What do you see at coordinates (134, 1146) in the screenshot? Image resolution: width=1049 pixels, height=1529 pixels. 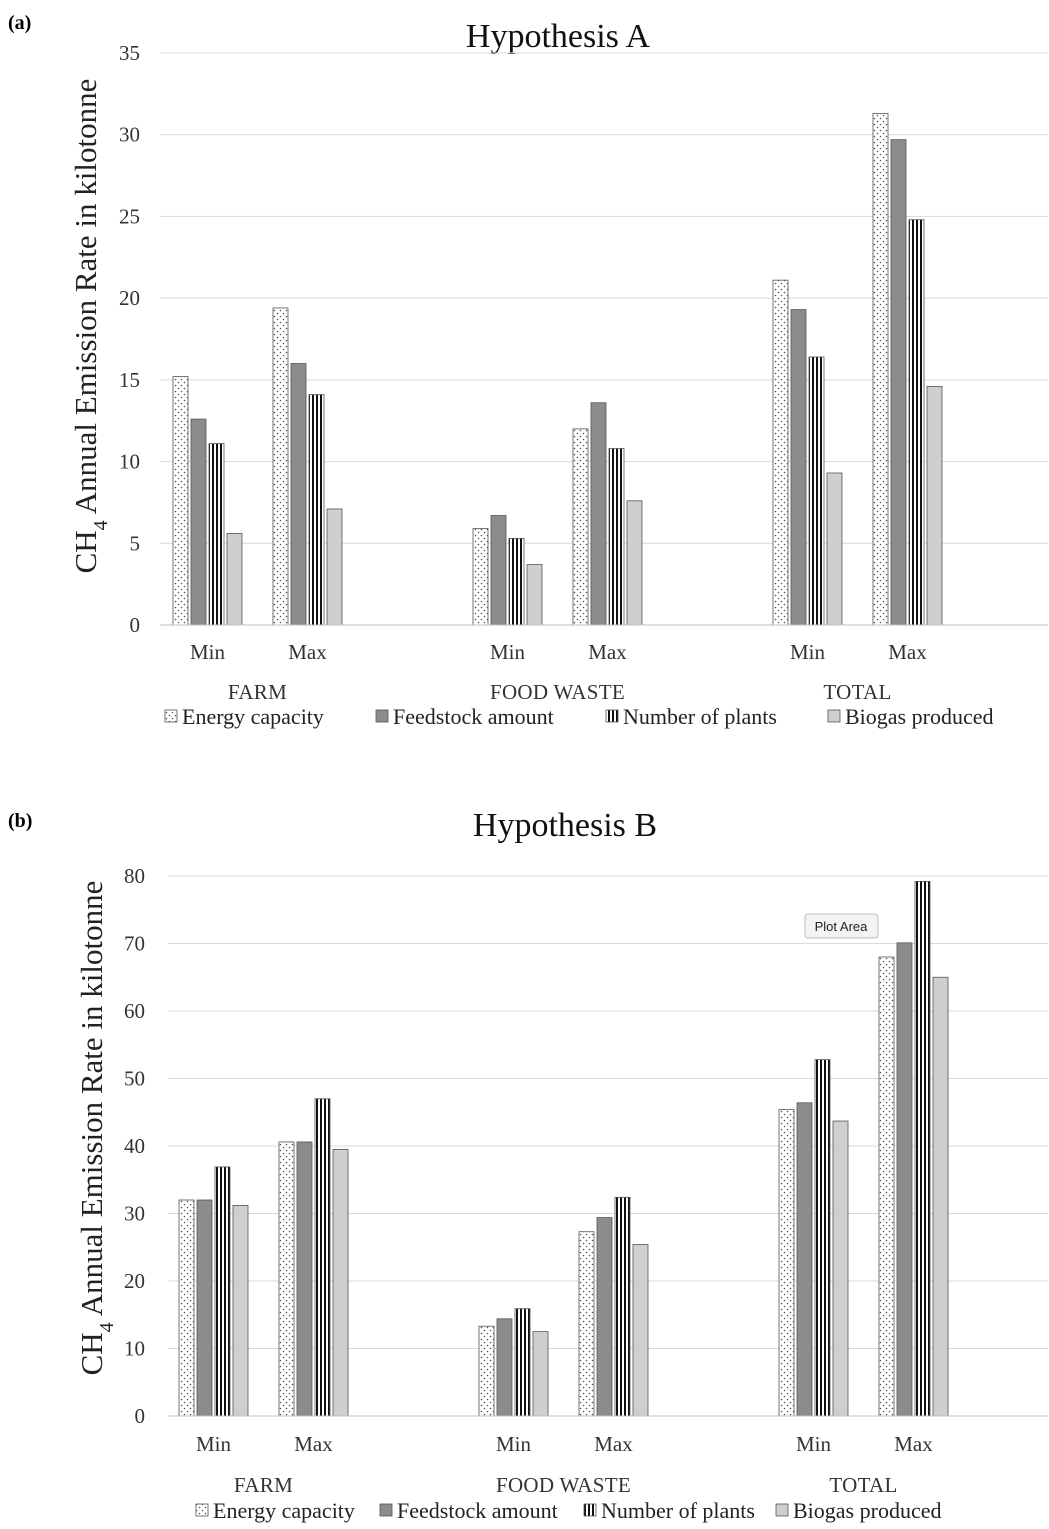 I see `y-ticks-b: 0 10 20 30 40 50 60 70 80` at bounding box center [134, 1146].